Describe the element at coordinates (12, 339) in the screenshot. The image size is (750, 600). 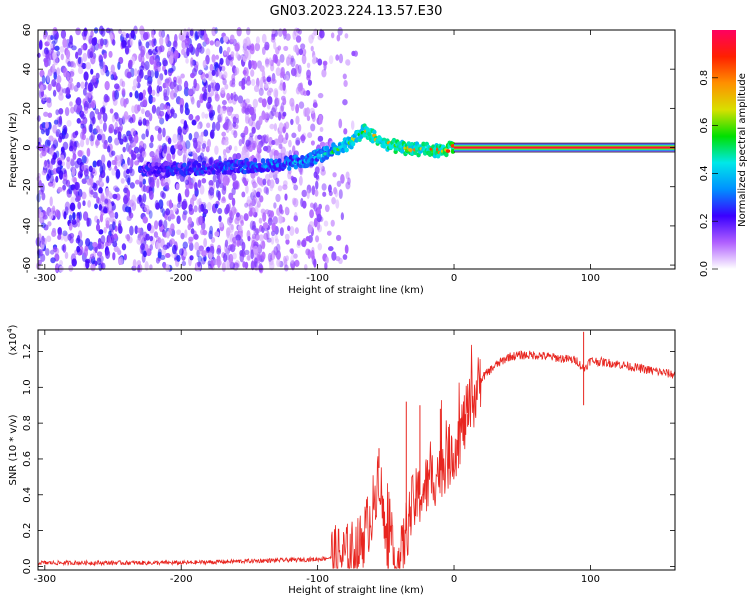
I see `svg-text: (x104)` at that location.